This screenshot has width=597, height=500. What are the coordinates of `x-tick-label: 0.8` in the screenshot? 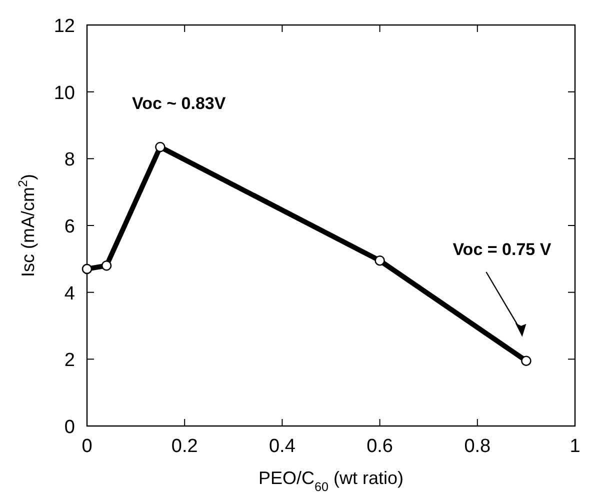 It's located at (477, 446).